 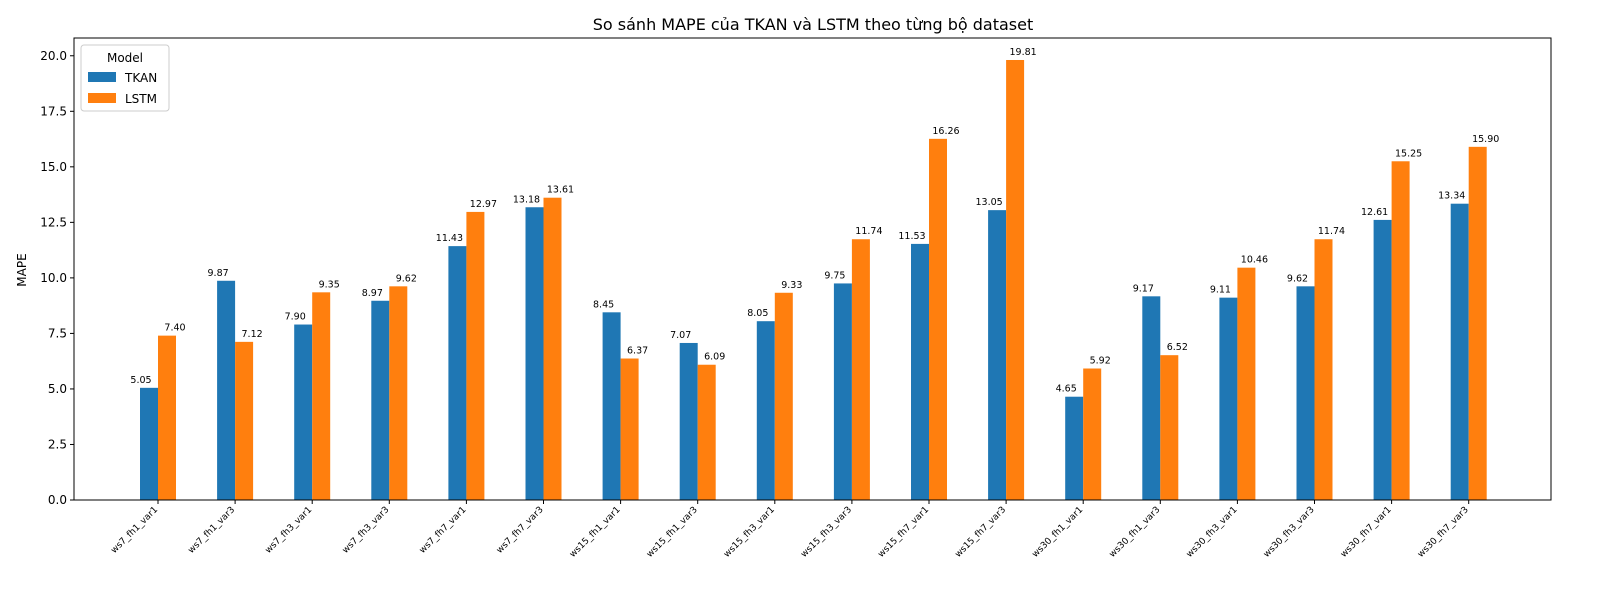 What do you see at coordinates (1451, 196) in the screenshot?
I see `data-label-tkan: 13.34` at bounding box center [1451, 196].